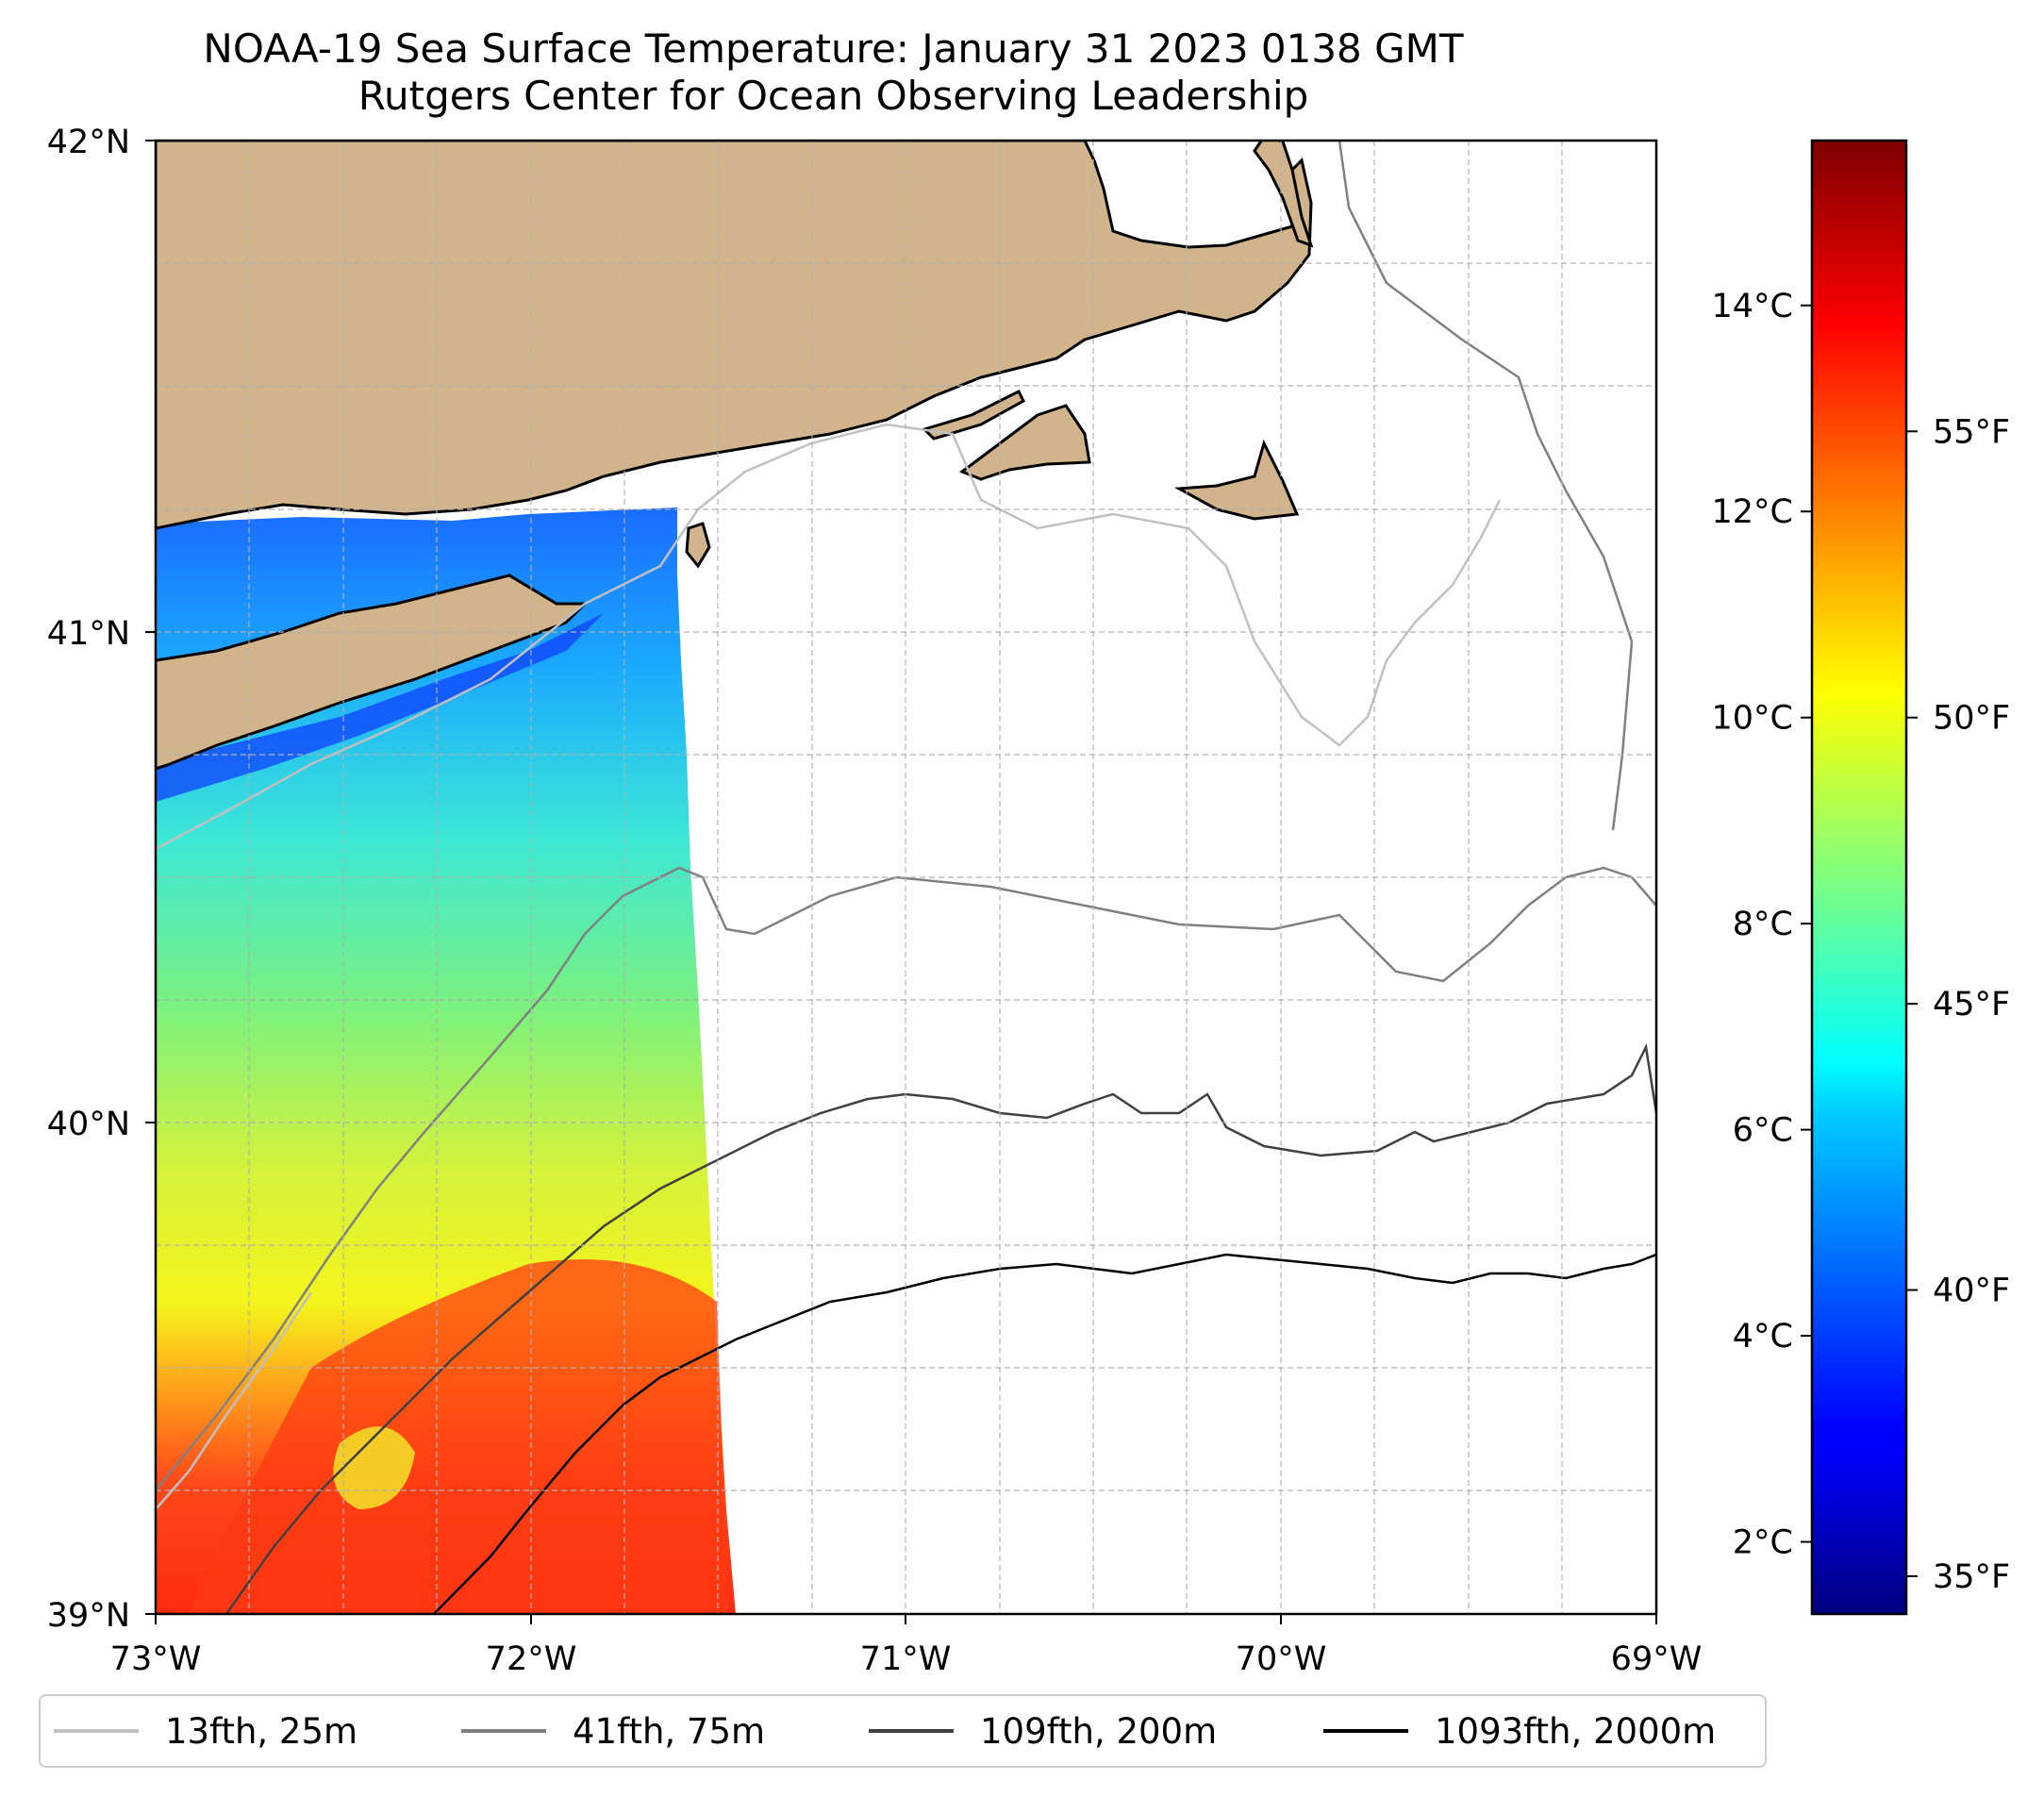 This screenshot has width=2044, height=1797. Describe the element at coordinates (1859, 877) in the screenshot. I see `colorbar` at that location.